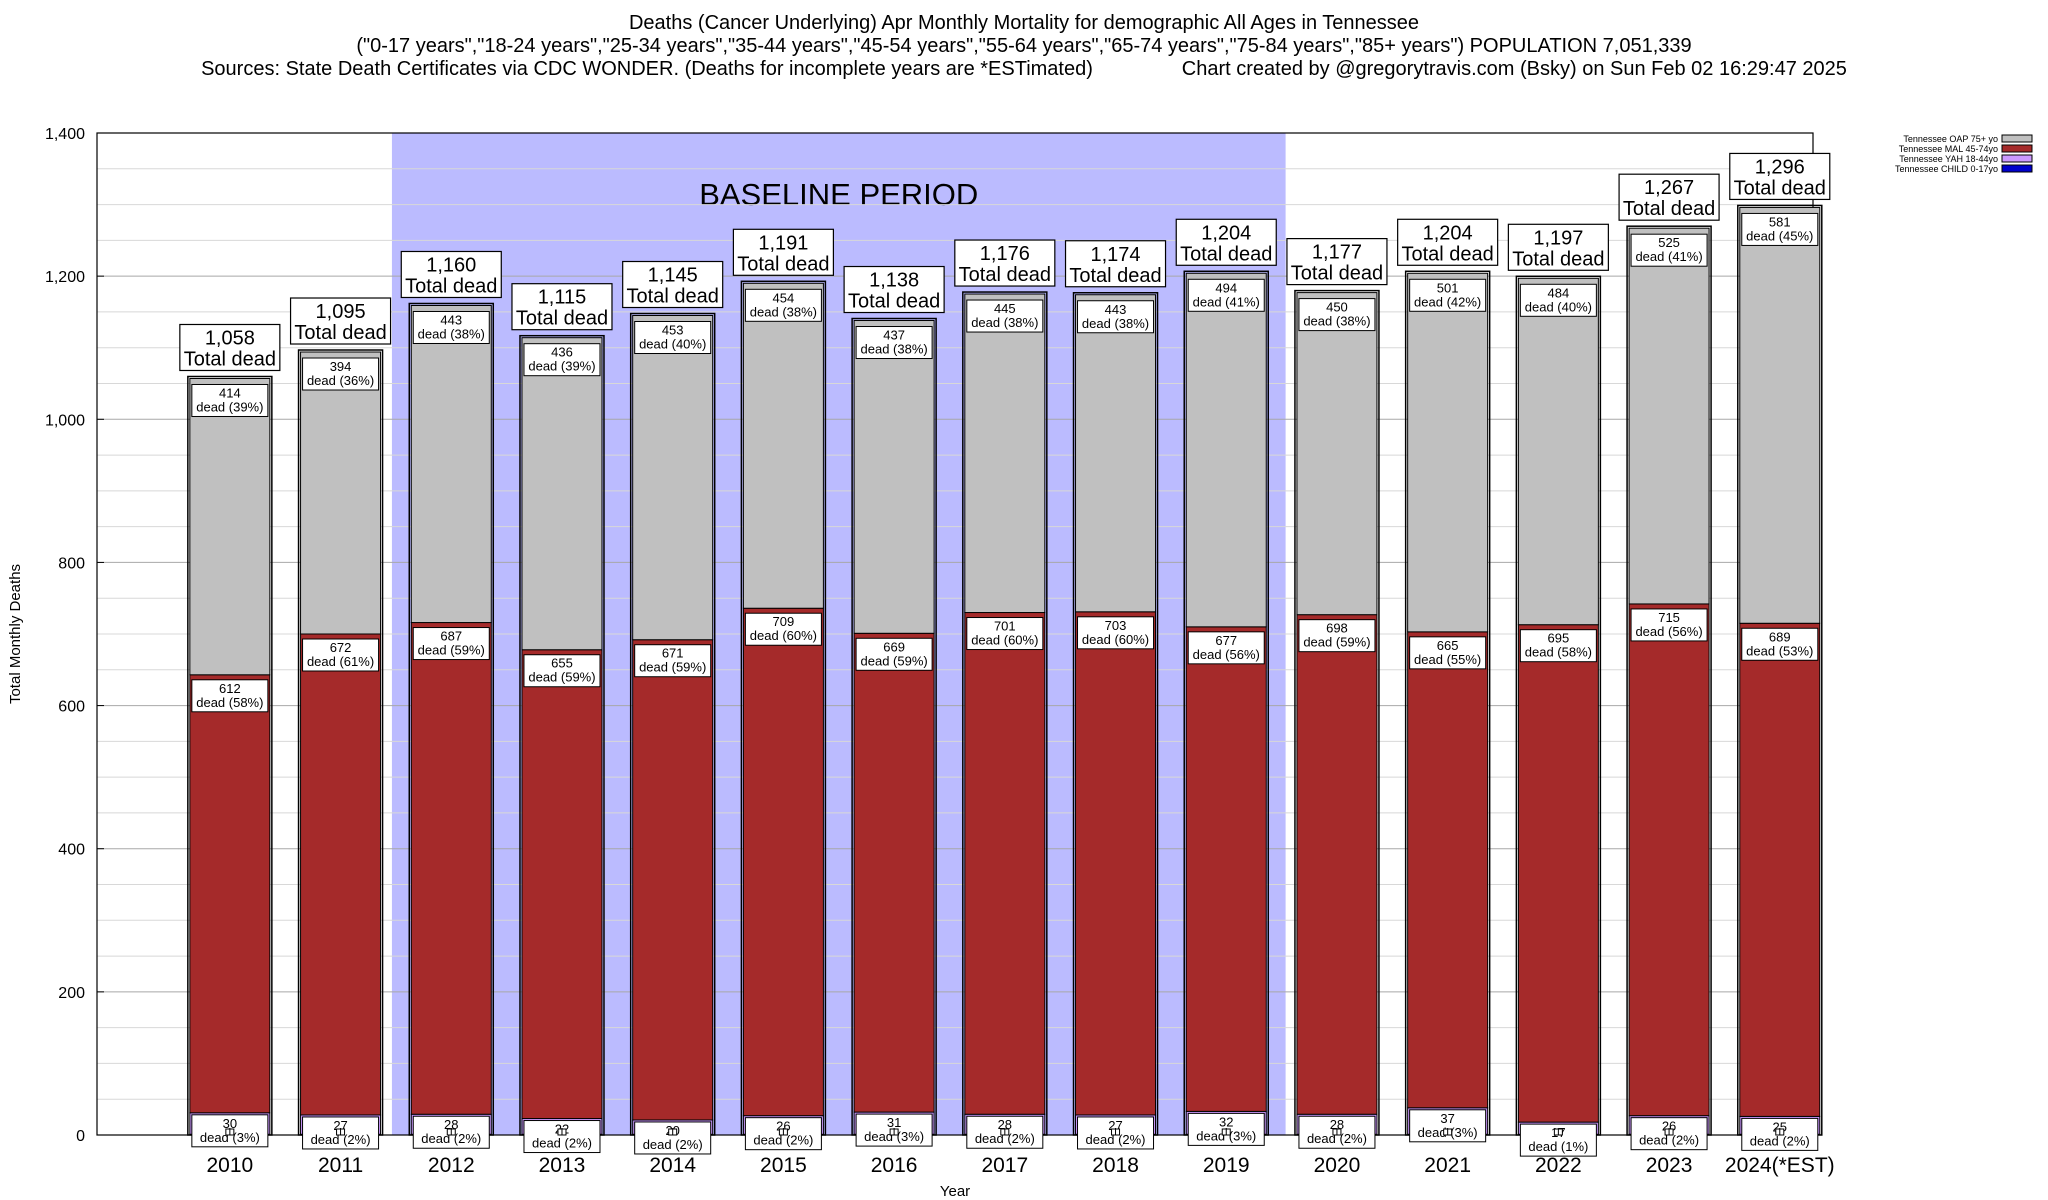 This screenshot has width=2048, height=1200. I want to click on x-tick-label: 2018, so click(1115, 1165).